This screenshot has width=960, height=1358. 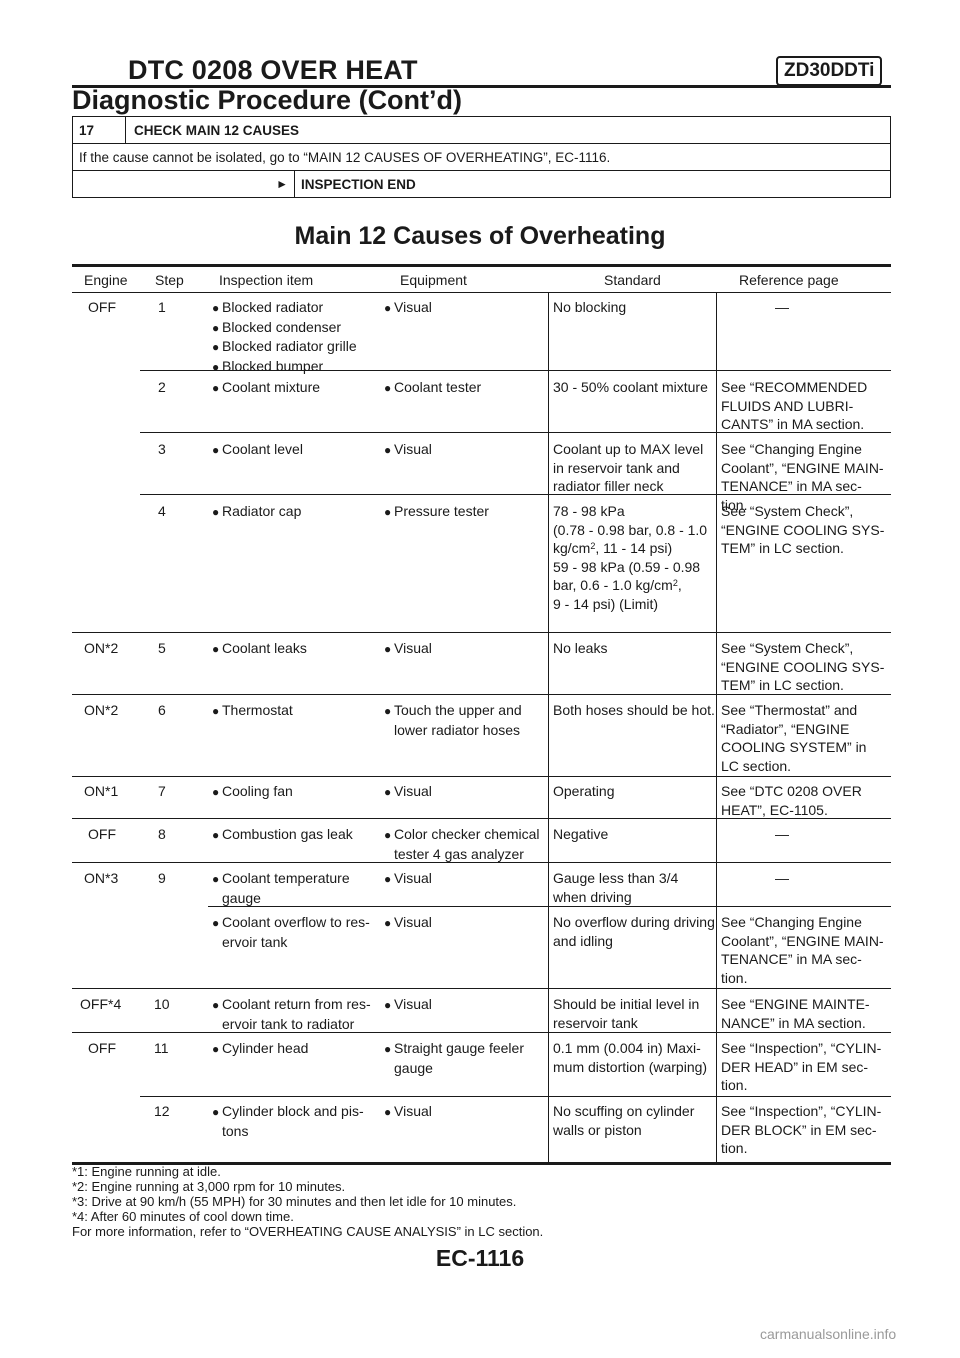 I want to click on table-cell-standard: Gauge less than 3/4 when driving, so click(x=616, y=887).